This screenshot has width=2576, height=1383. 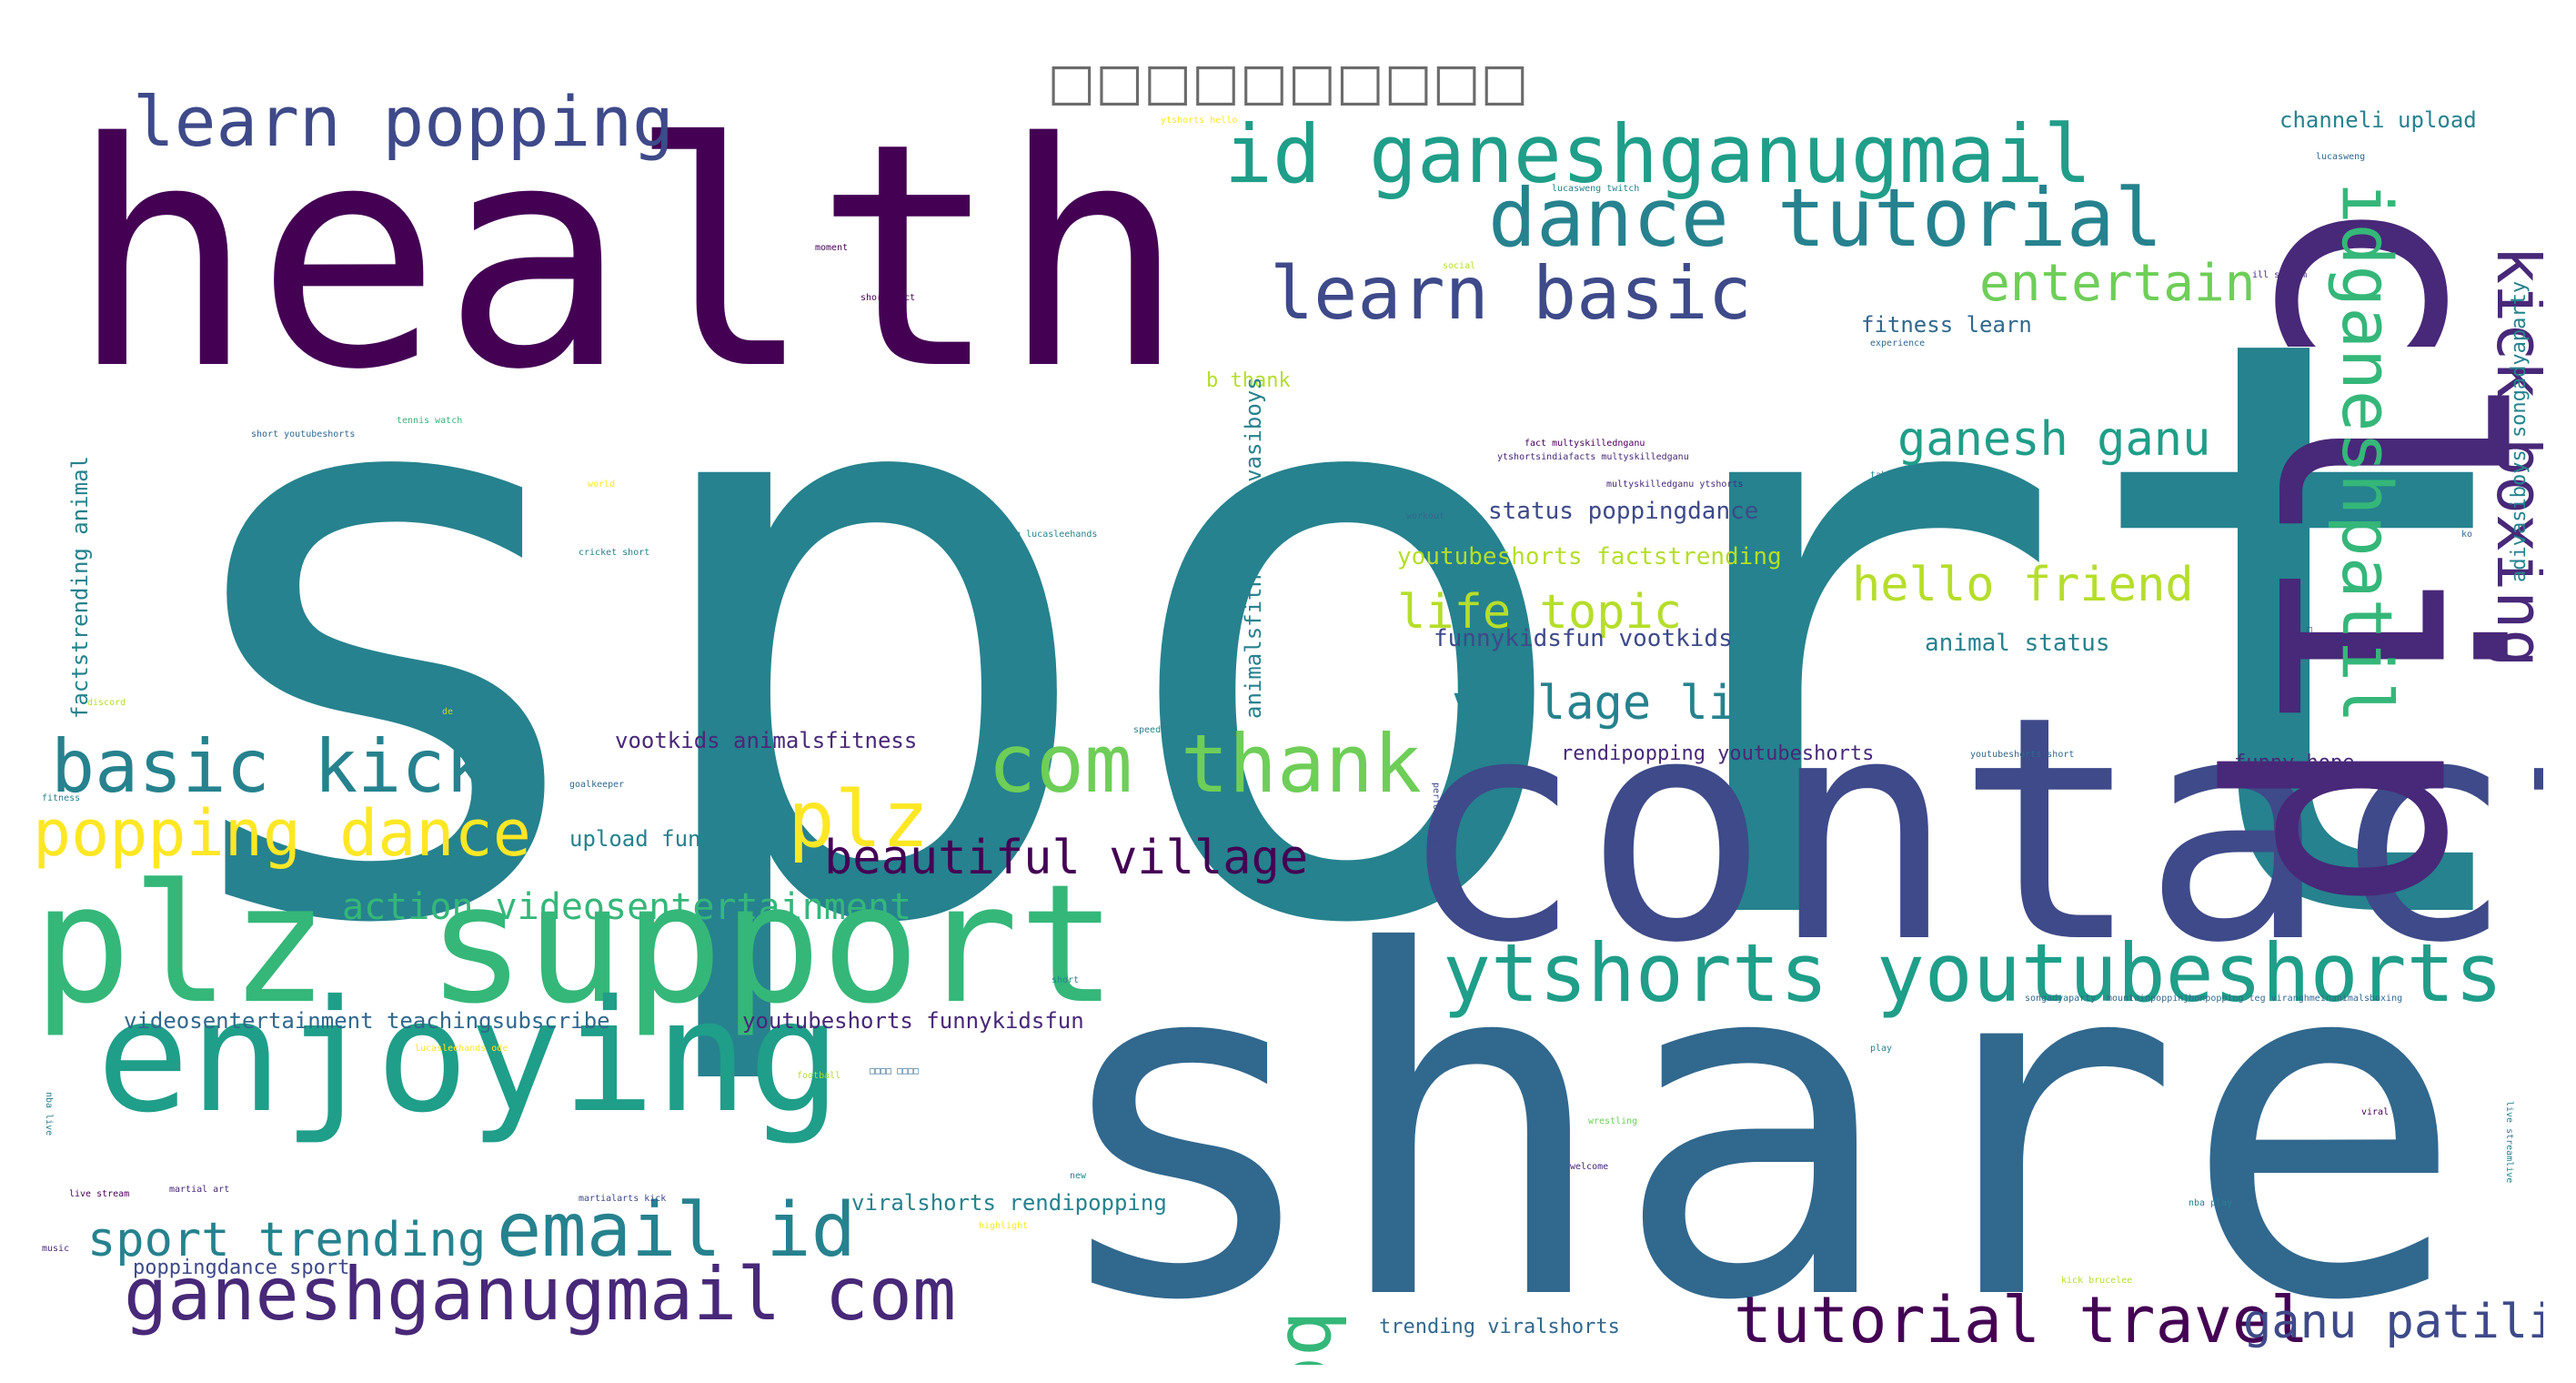 What do you see at coordinates (1009, 1203) in the screenshot?
I see `word-cloud-word: viralshorts rendipopping` at bounding box center [1009, 1203].